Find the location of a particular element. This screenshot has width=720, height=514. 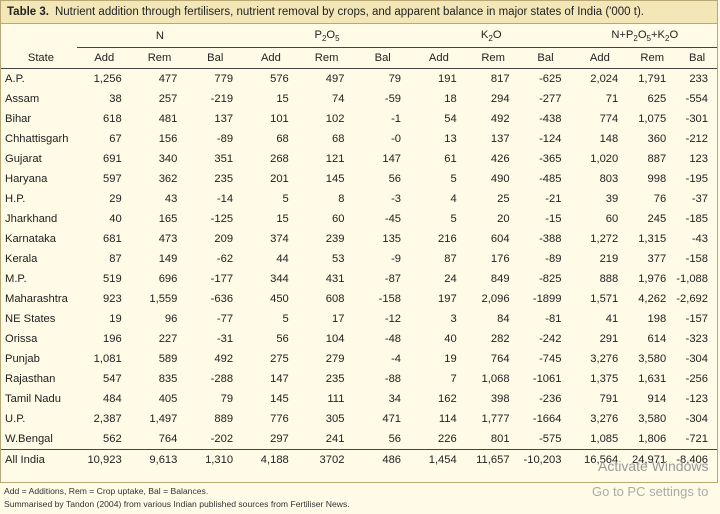

value-cell: 123 is located at coordinates (698, 159).